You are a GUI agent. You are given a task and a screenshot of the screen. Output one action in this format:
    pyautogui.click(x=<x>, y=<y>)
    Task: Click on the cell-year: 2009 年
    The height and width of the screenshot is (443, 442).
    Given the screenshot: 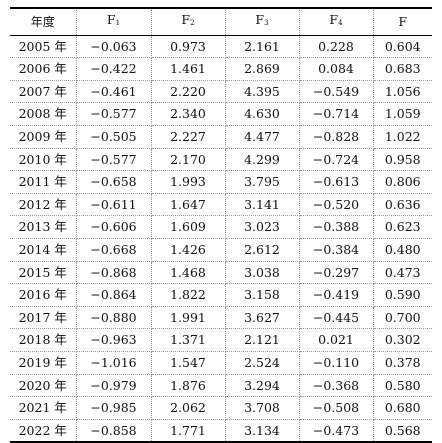 What is the action you would take?
    pyautogui.click(x=43, y=137)
    